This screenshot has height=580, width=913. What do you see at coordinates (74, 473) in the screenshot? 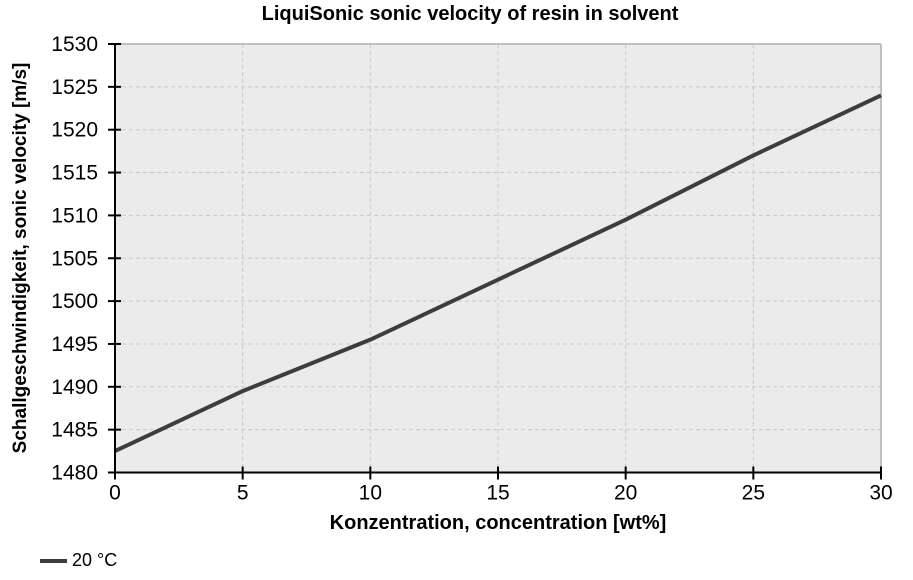
I see `y-tick-label: 1480` at bounding box center [74, 473].